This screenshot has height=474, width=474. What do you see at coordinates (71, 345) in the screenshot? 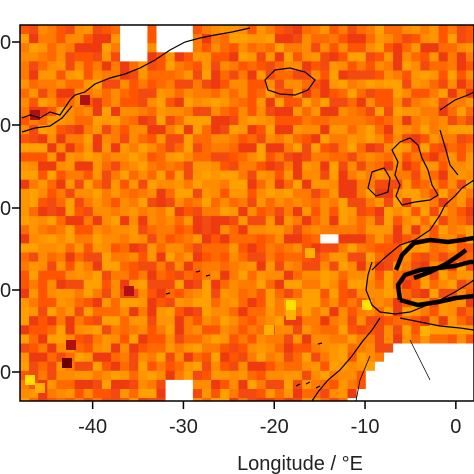
I see `heatmap-cell-accent` at bounding box center [71, 345].